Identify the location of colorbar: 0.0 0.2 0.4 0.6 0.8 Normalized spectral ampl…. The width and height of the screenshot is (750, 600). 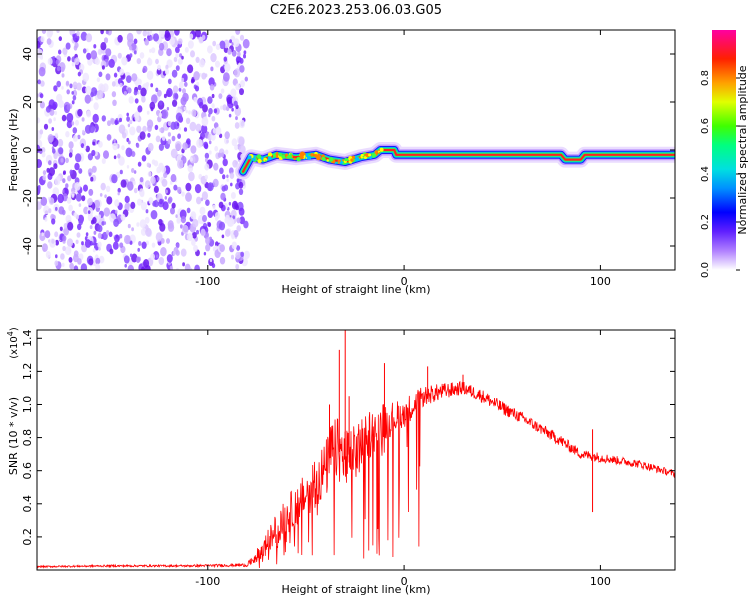
(724, 154).